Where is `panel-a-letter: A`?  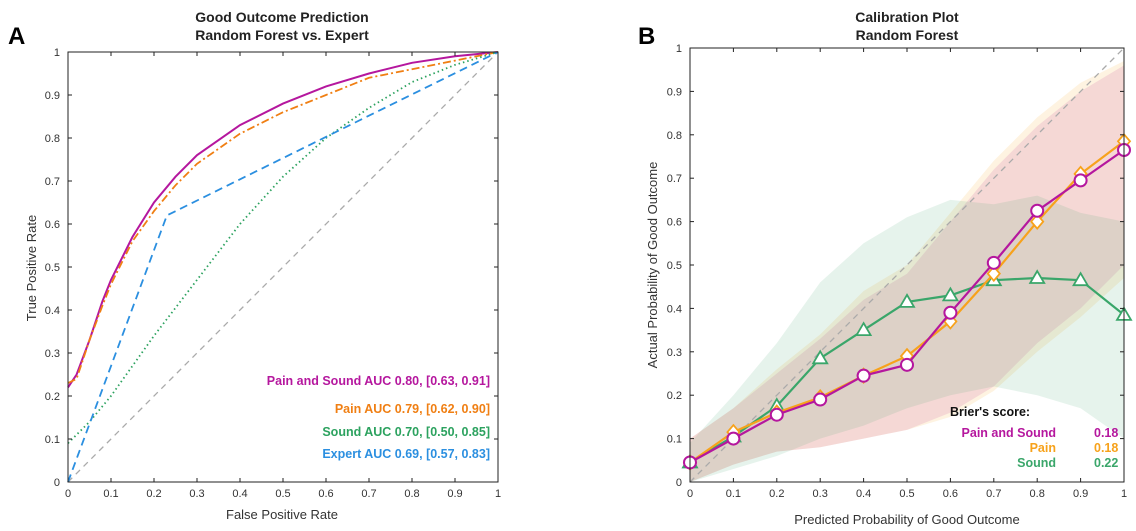
panel-a-letter: A is located at coordinates (16, 36).